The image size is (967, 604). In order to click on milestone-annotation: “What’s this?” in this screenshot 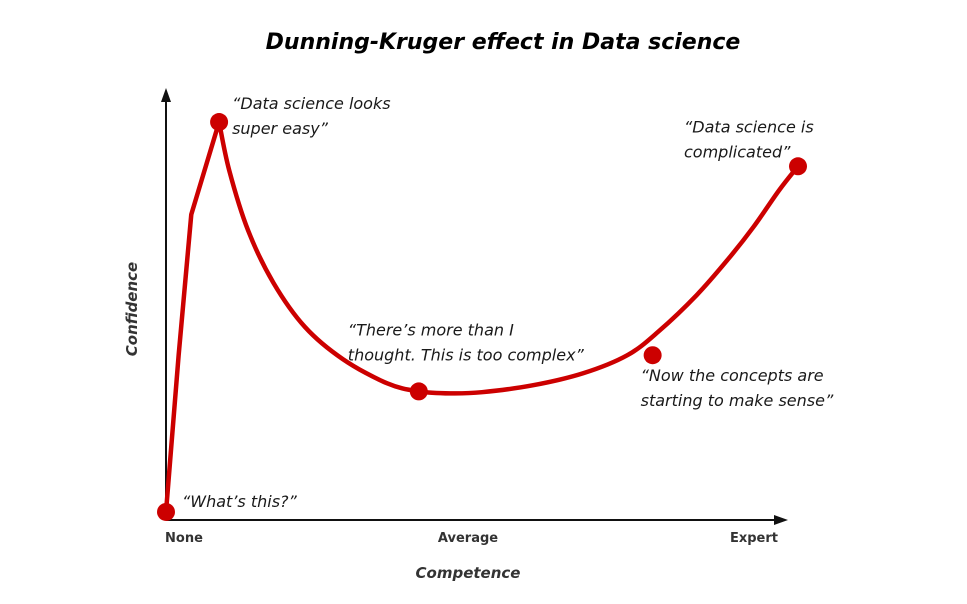, I will do `click(240, 501)`.